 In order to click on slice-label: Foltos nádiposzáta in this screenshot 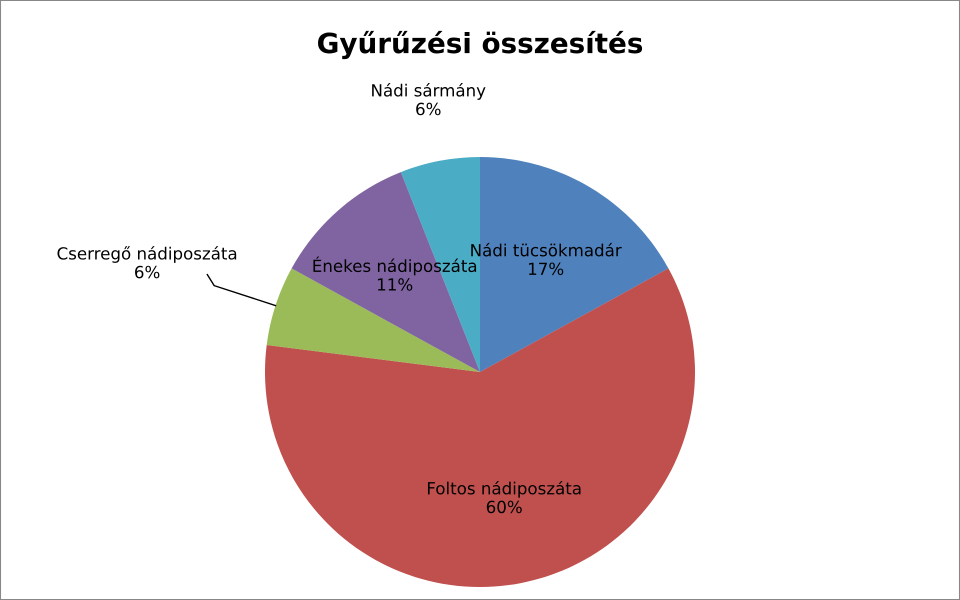, I will do `click(504, 489)`.